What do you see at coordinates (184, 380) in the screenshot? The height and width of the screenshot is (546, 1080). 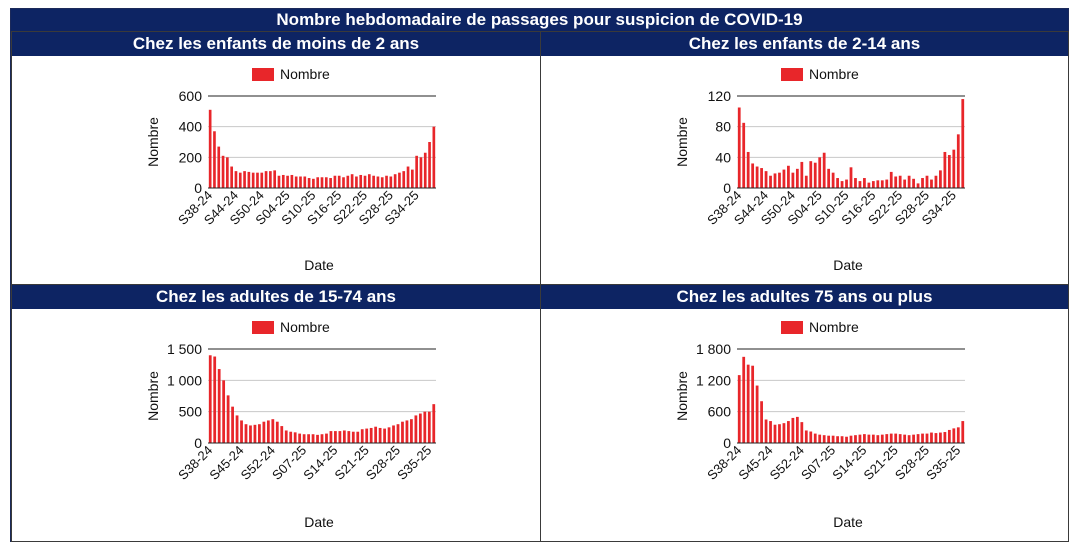 I see `y-tick-label: 1 000` at bounding box center [184, 380].